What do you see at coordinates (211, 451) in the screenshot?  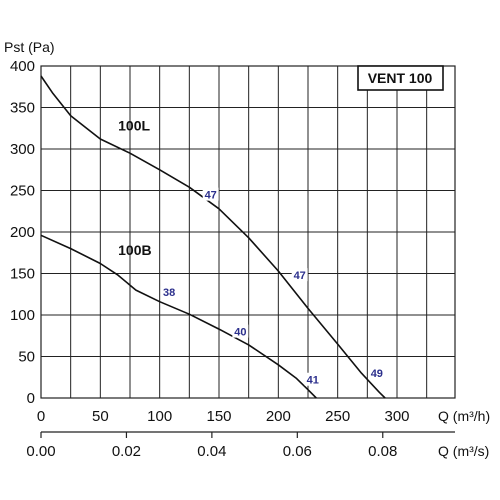 I see `x2-tick-label: 0.04` at bounding box center [211, 451].